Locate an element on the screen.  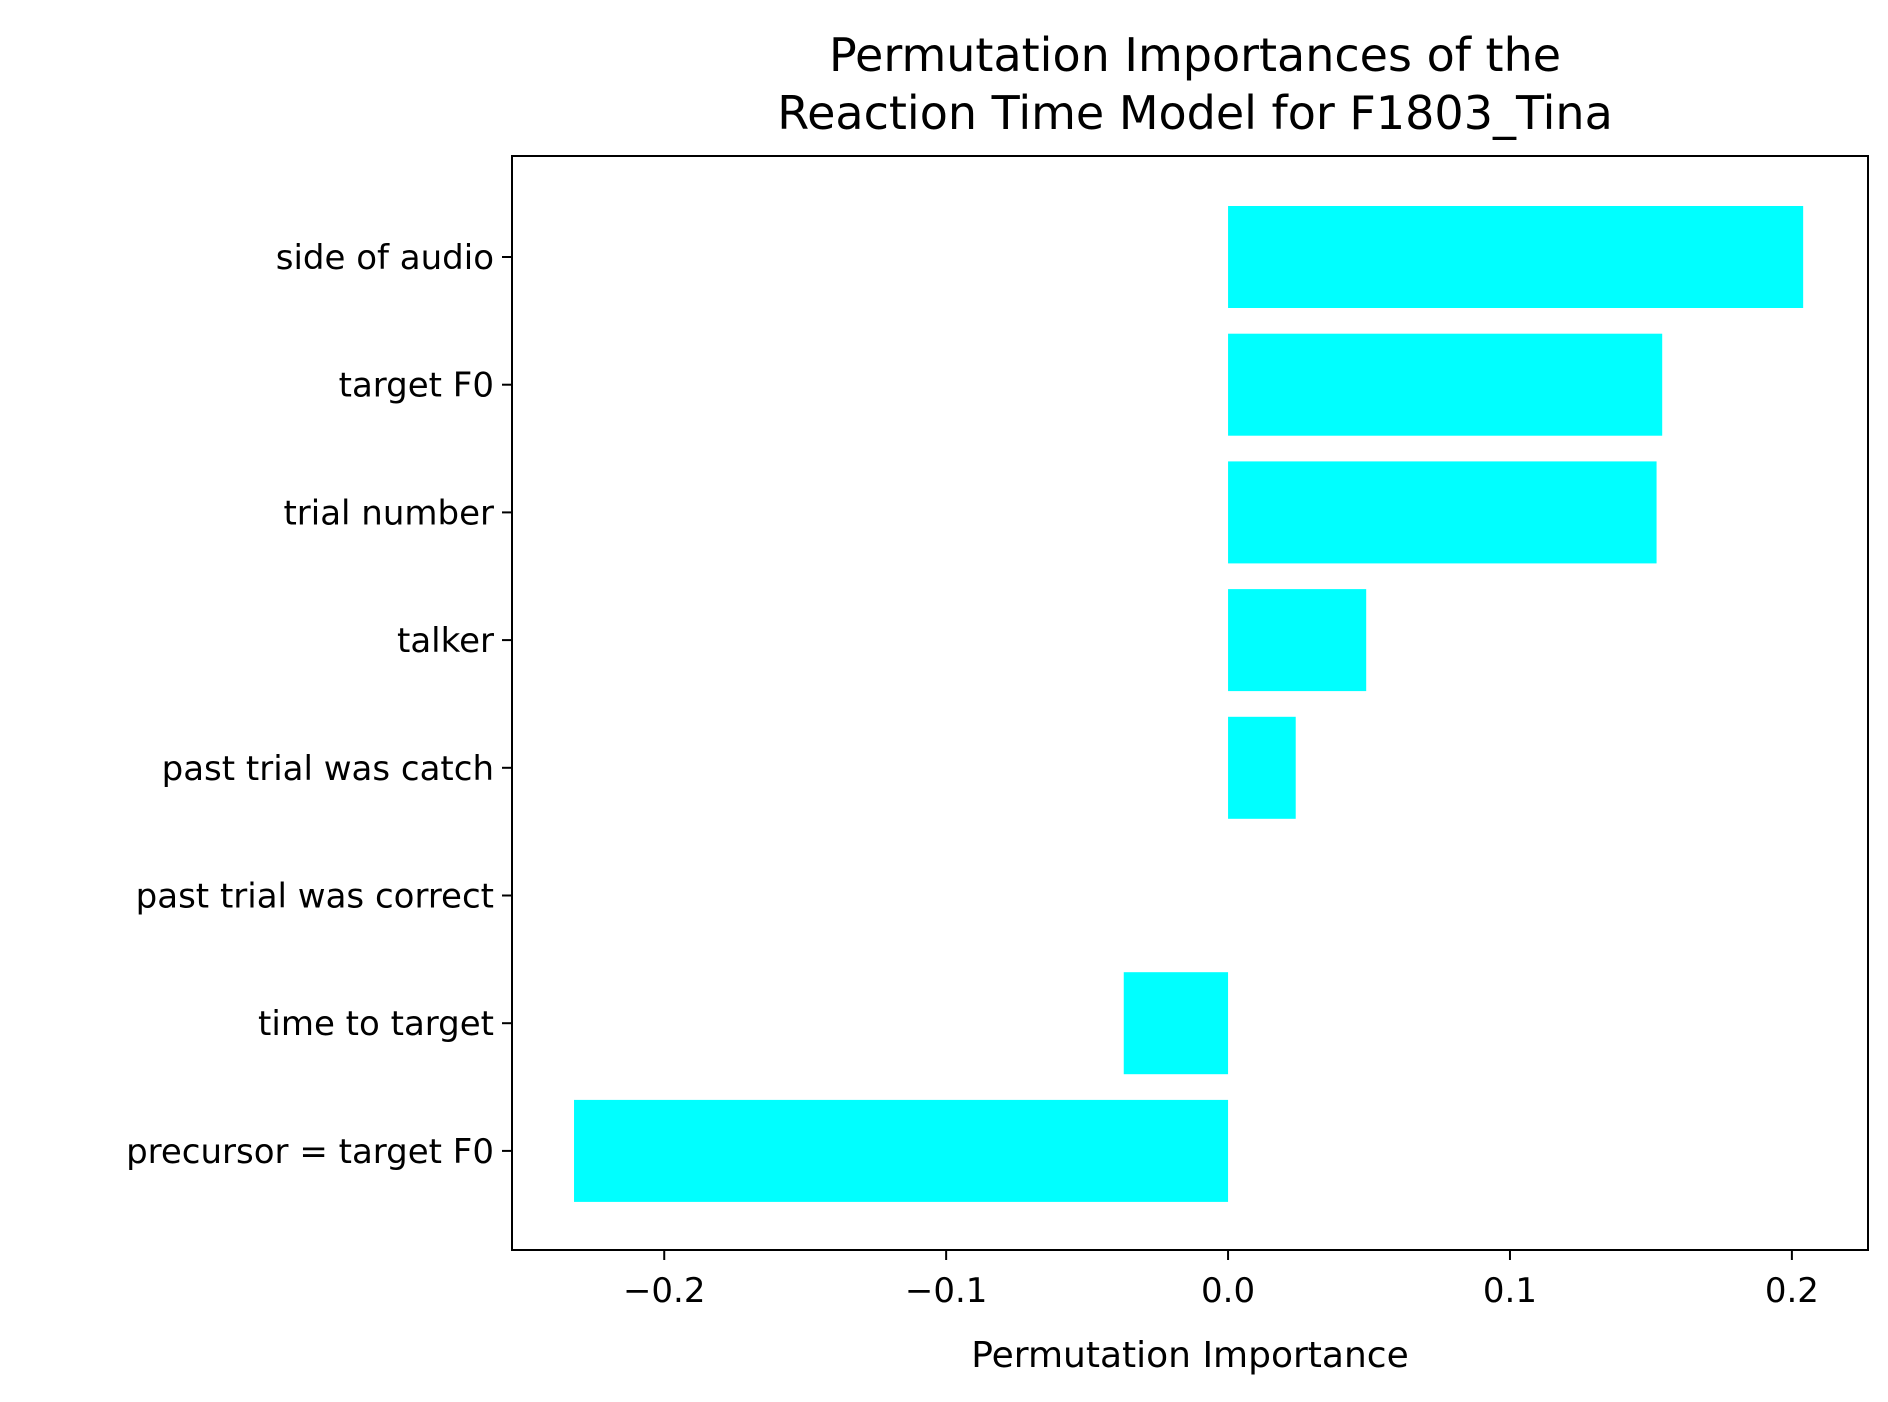
y-tick-label-0: side of audio is located at coordinates (385, 258).